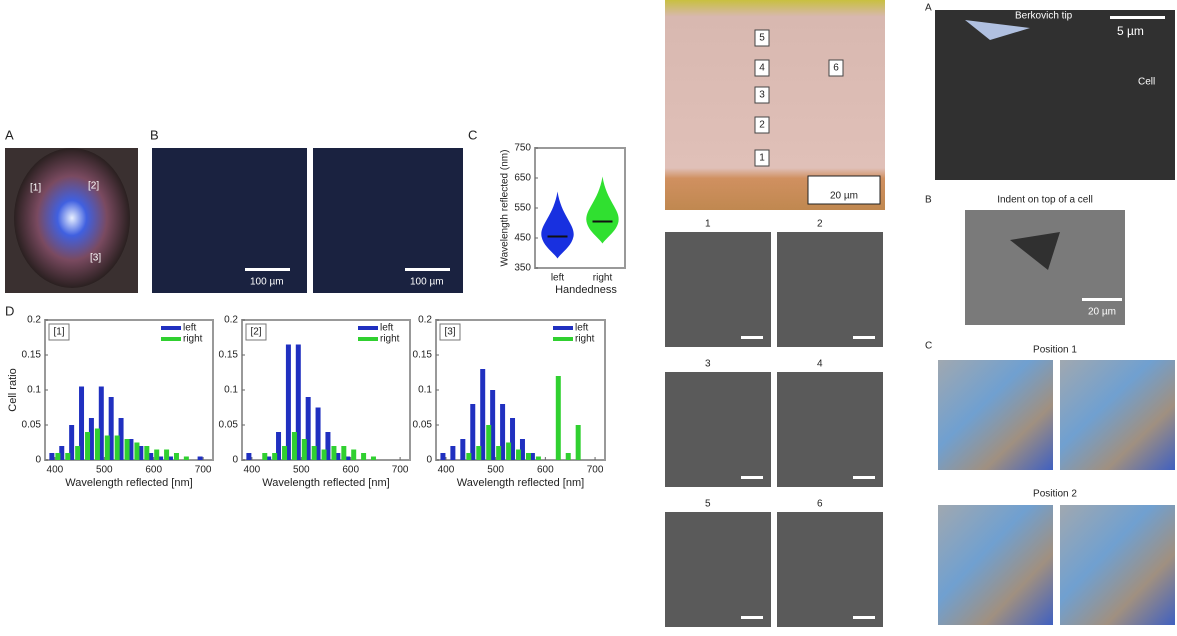 Image resolution: width=1177 pixels, height=636 pixels. What do you see at coordinates (522, 178) in the screenshot?
I see `y-tick-label: 650` at bounding box center [522, 178].